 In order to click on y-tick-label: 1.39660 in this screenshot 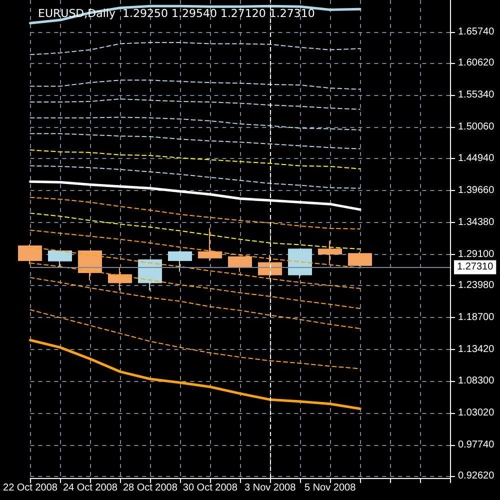, I will do `click(476, 190)`.